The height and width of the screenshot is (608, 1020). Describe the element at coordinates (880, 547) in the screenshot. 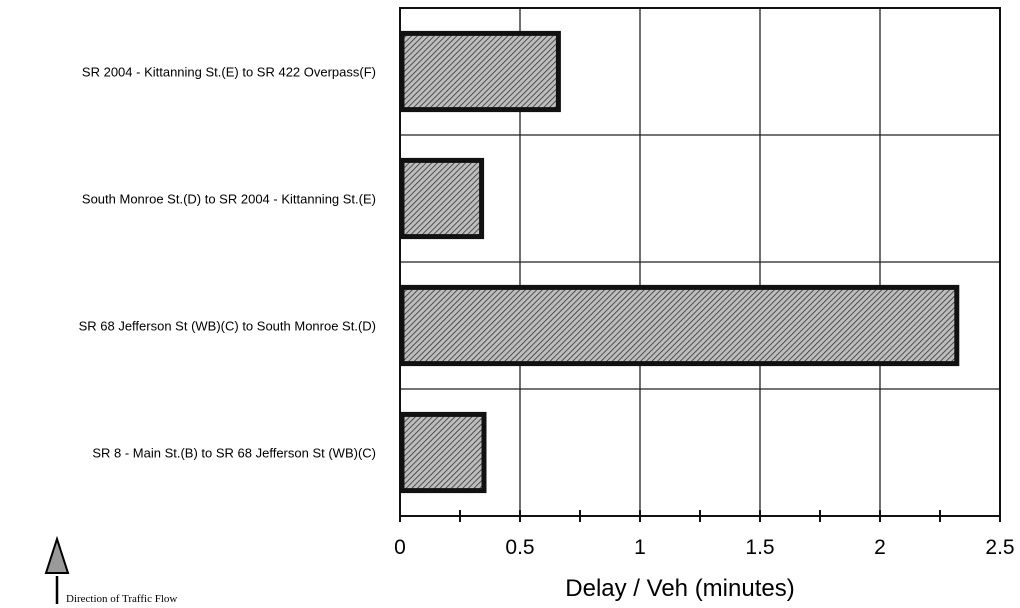

I see `x-tick-label: 2` at that location.